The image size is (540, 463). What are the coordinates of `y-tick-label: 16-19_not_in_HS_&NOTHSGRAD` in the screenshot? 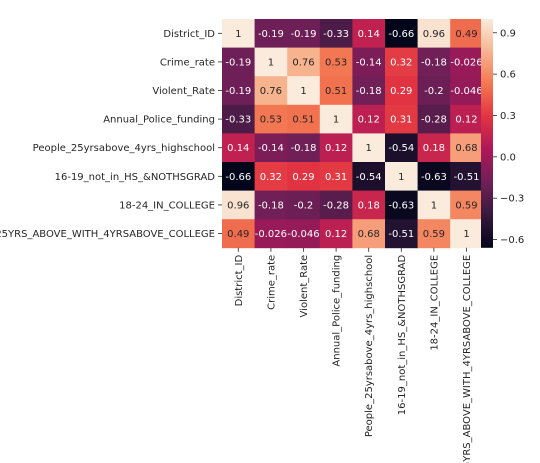 It's located at (135, 177).